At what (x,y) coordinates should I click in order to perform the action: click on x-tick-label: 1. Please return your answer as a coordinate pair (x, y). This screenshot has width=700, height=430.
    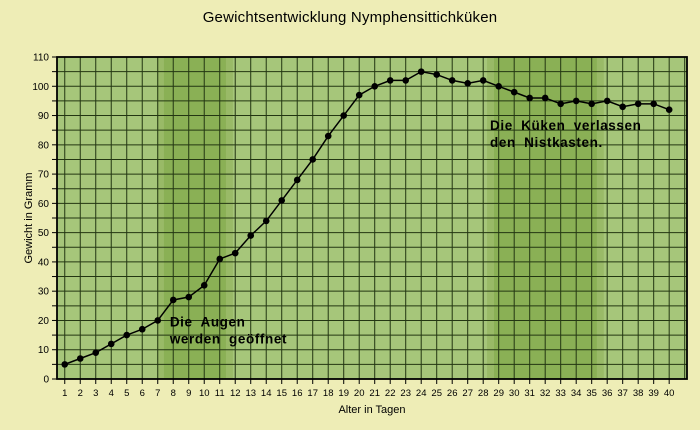
    Looking at the image, I should click on (64, 393).